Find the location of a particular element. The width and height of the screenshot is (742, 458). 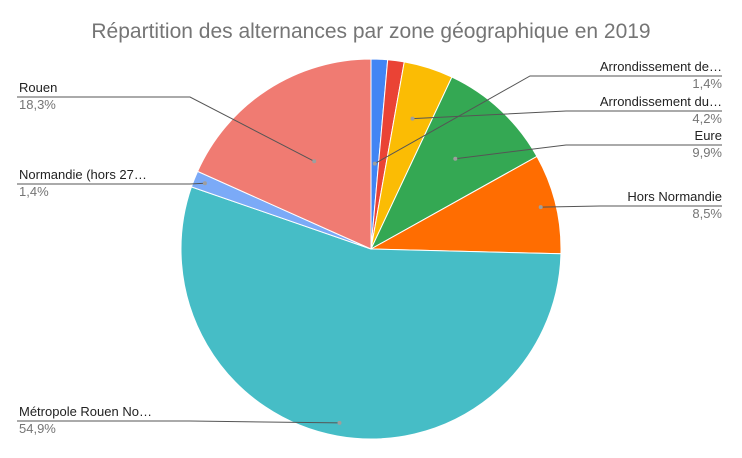

slice-value-label: 54,9% is located at coordinates (37, 428).